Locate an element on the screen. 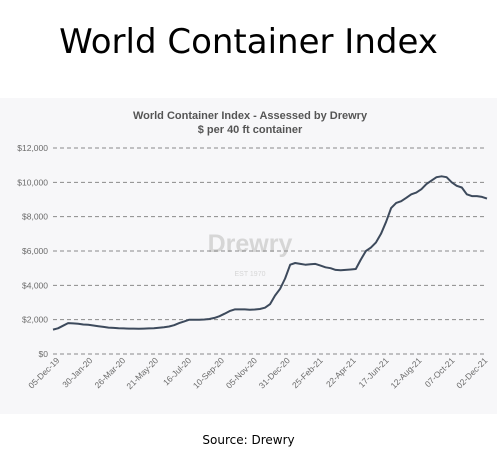  x-tick-label: 21-May-20 is located at coordinates (142, 373).